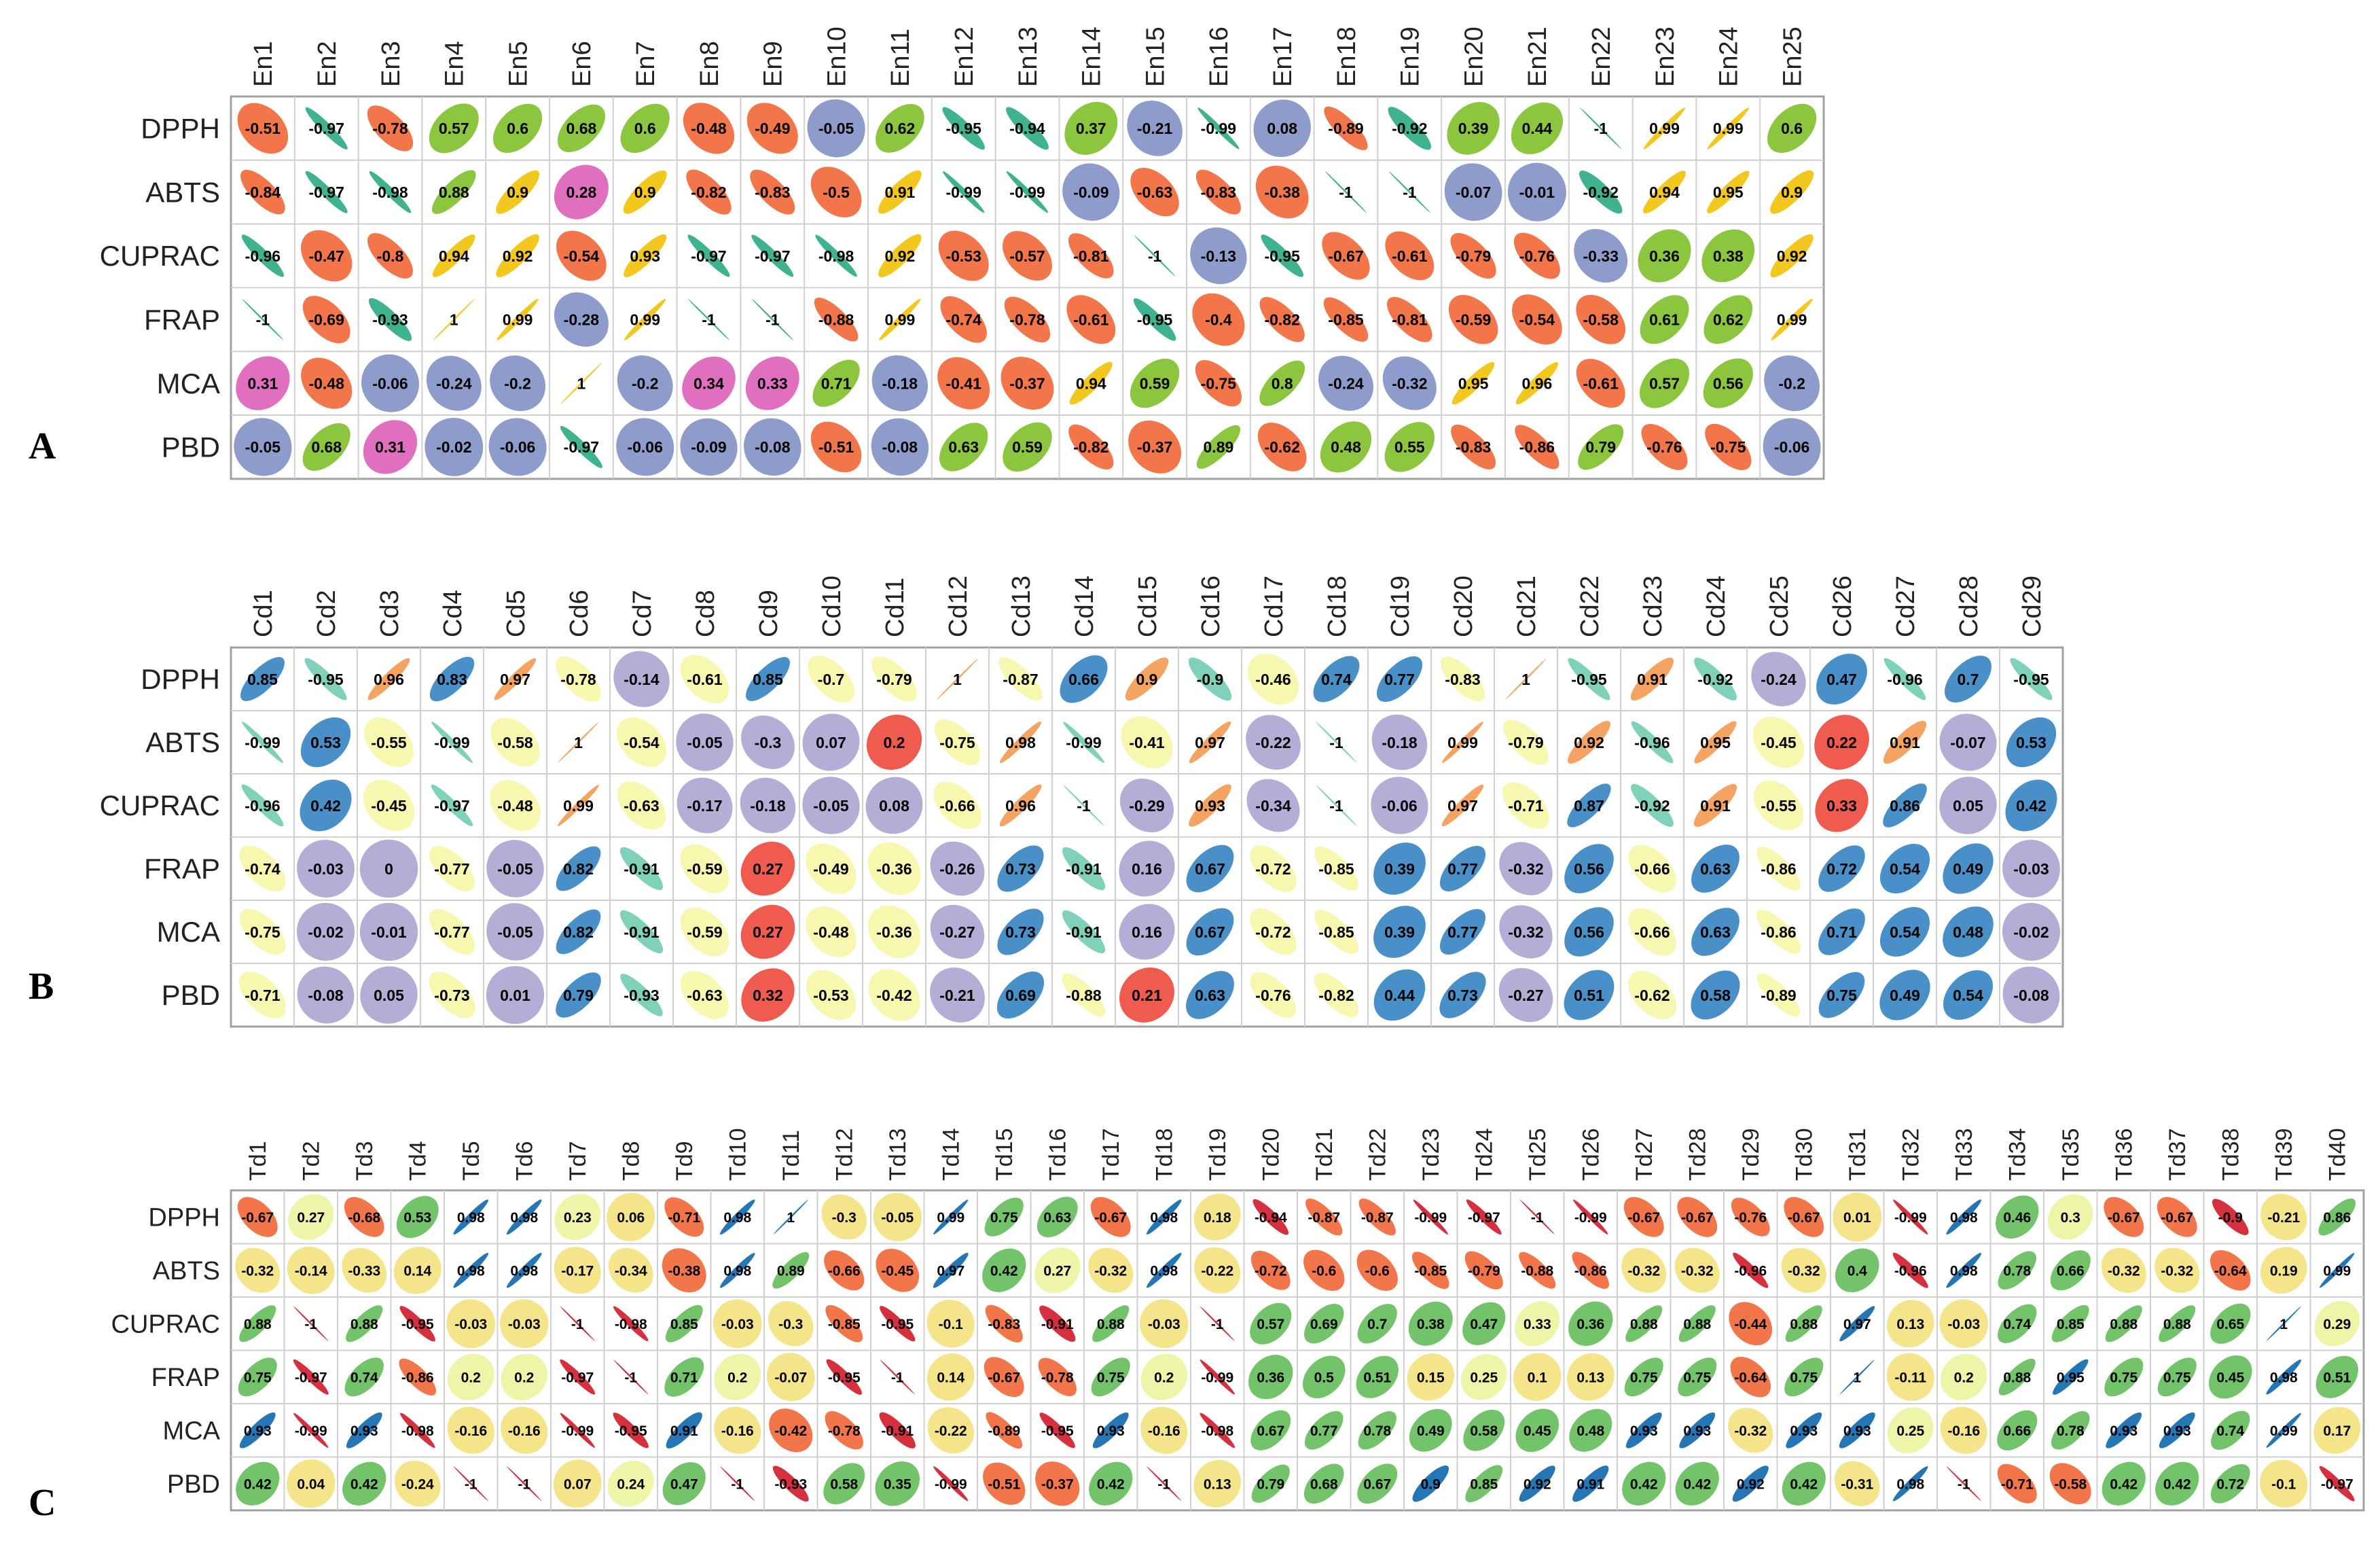 The image size is (2380, 1545). What do you see at coordinates (1211, 606) in the screenshot?
I see `column-label: Cd16` at bounding box center [1211, 606].